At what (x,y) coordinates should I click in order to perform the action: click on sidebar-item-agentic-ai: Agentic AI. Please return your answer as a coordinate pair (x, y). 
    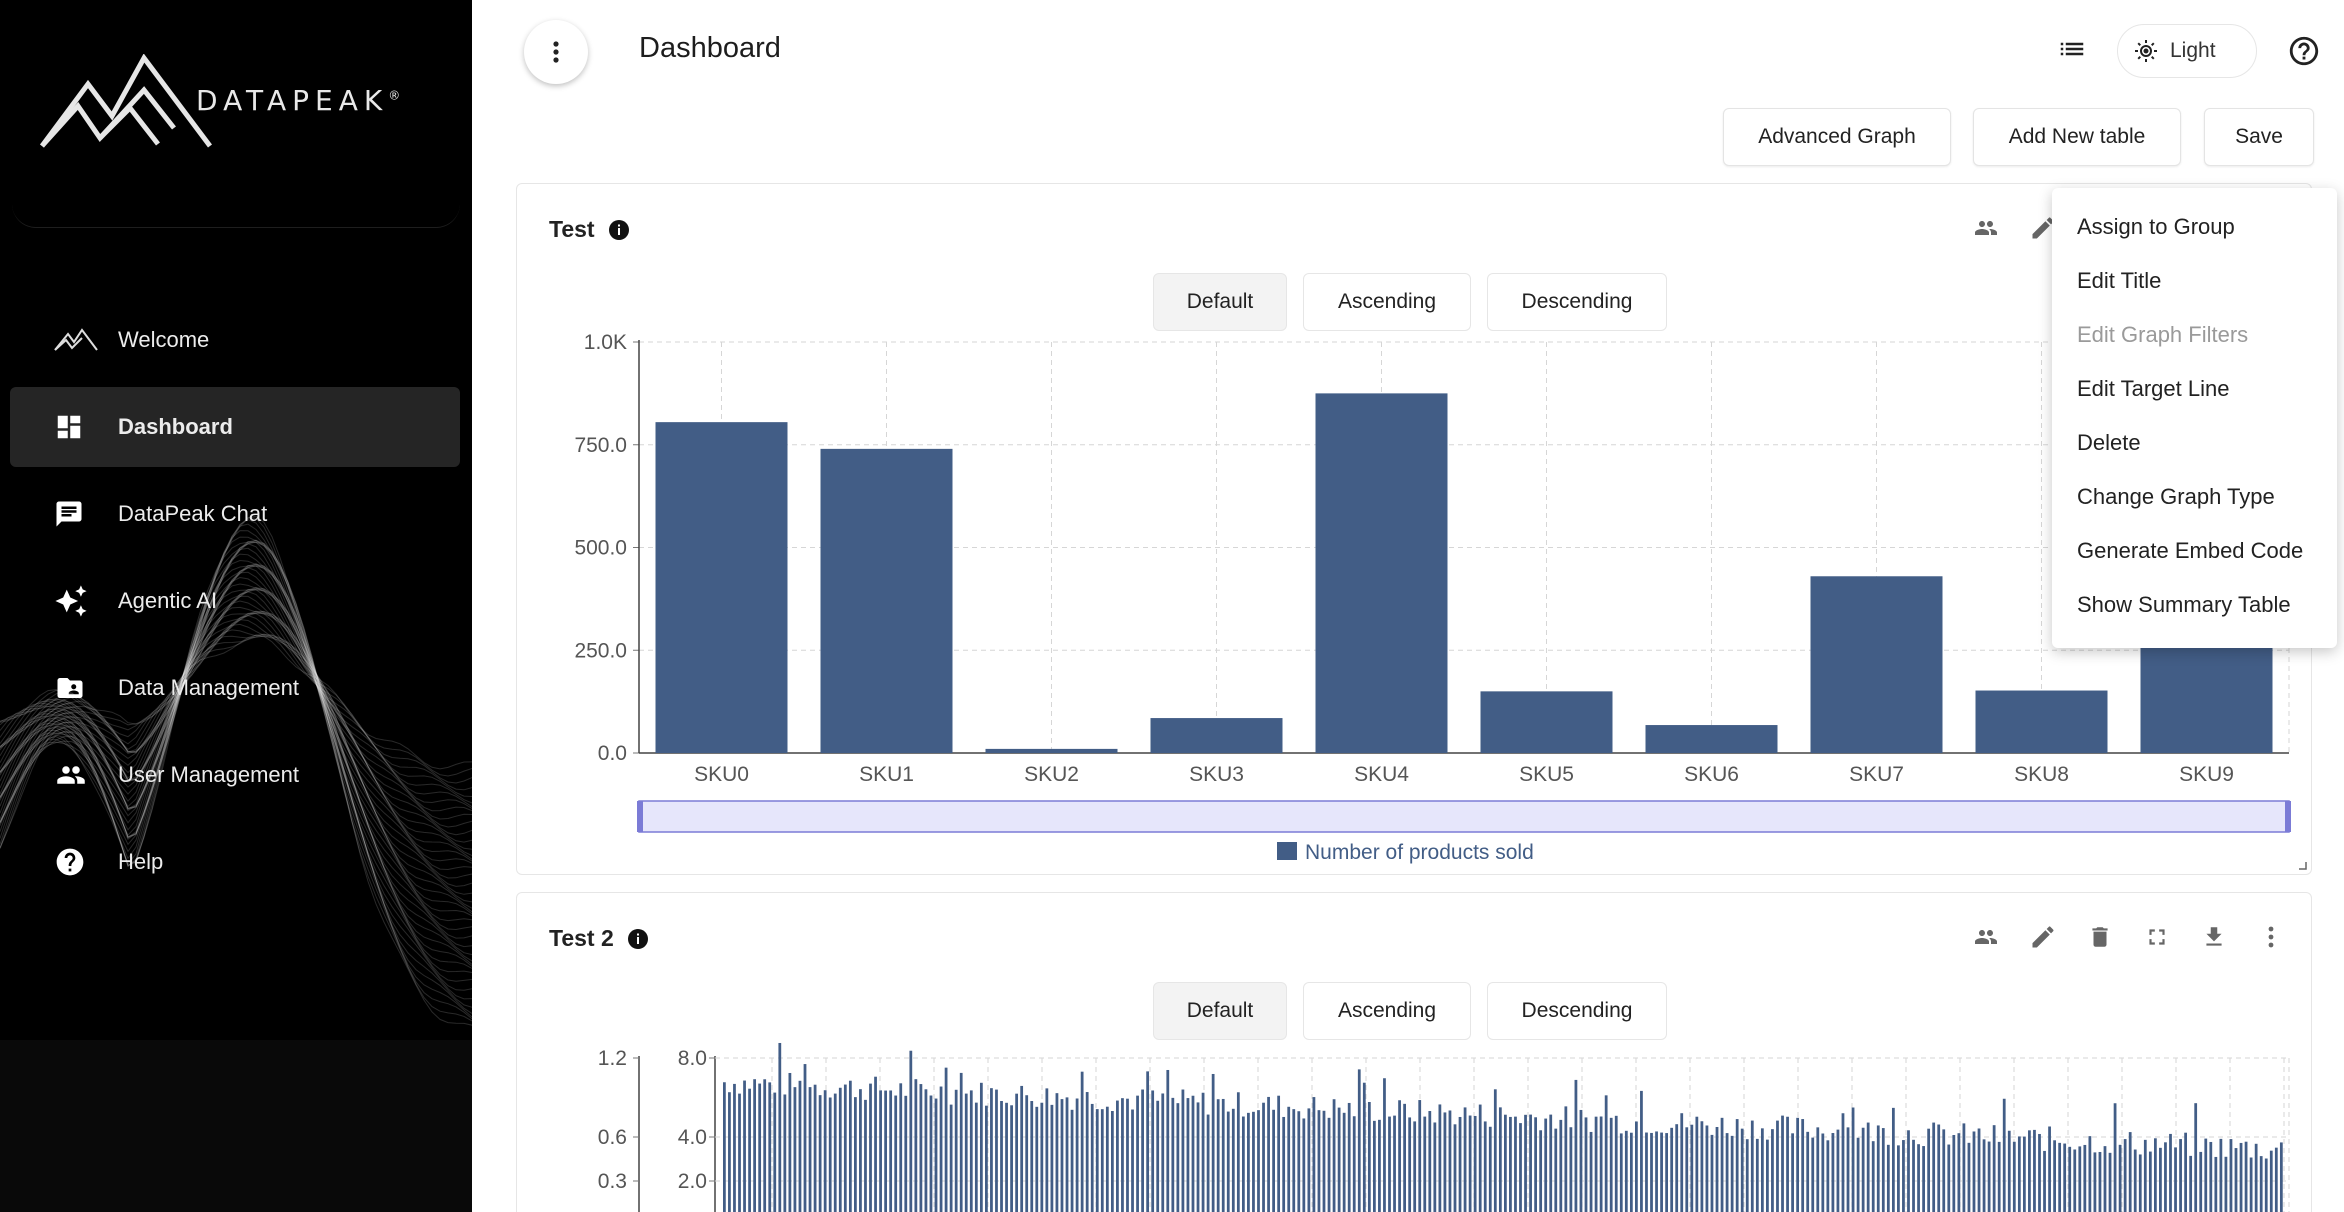
    Looking at the image, I should click on (235, 601).